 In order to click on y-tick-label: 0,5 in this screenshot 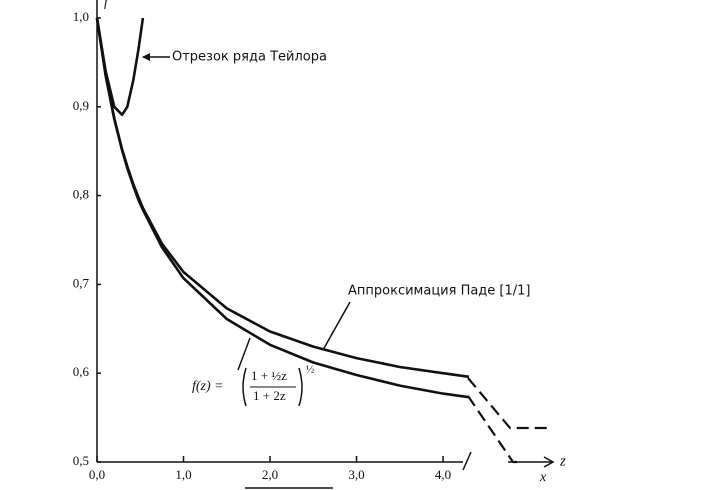, I will do `click(81, 460)`.